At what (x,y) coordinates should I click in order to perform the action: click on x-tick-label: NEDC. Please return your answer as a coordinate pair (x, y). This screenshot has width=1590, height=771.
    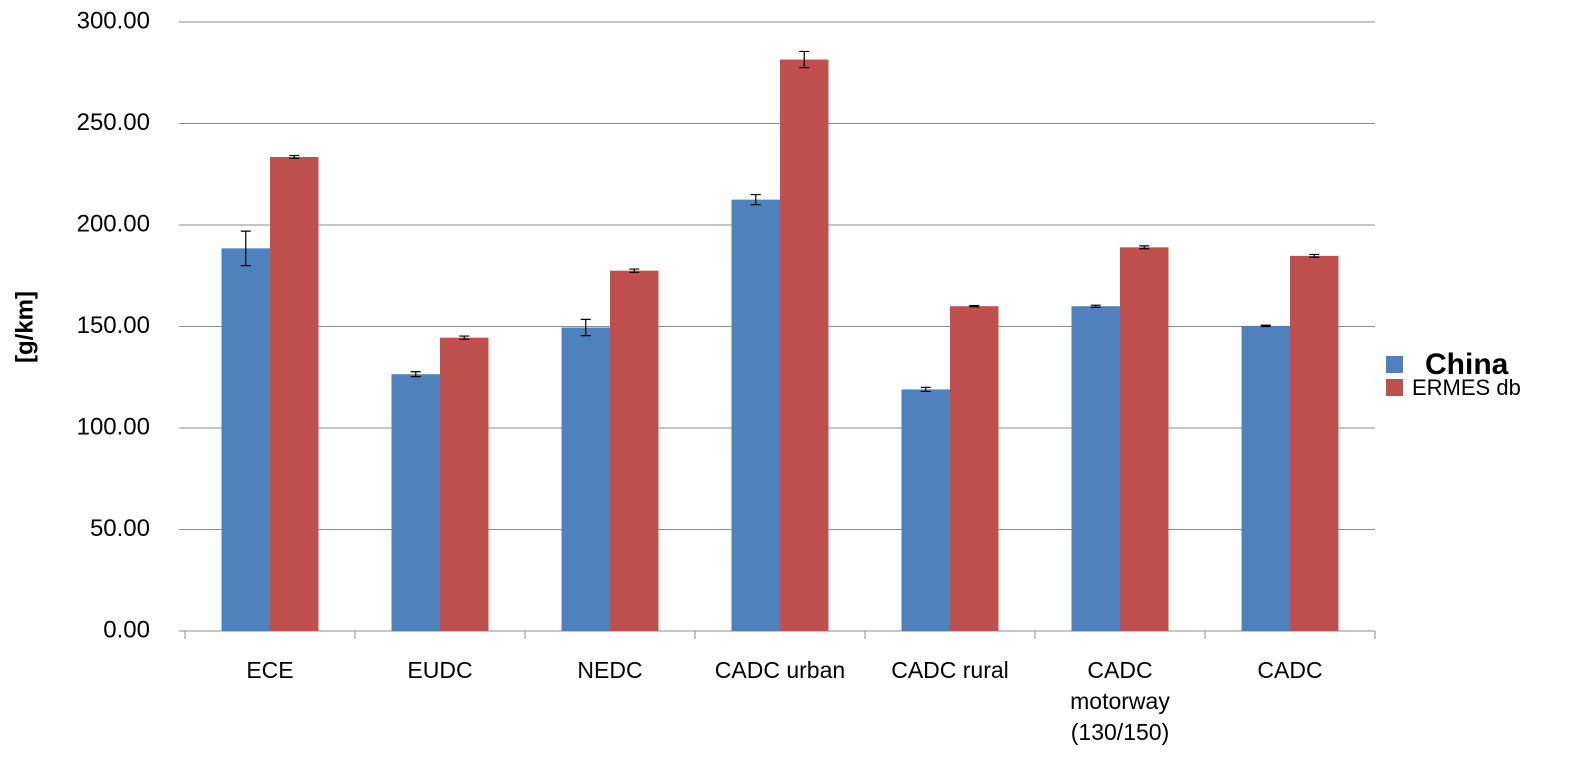
    Looking at the image, I should click on (610, 670).